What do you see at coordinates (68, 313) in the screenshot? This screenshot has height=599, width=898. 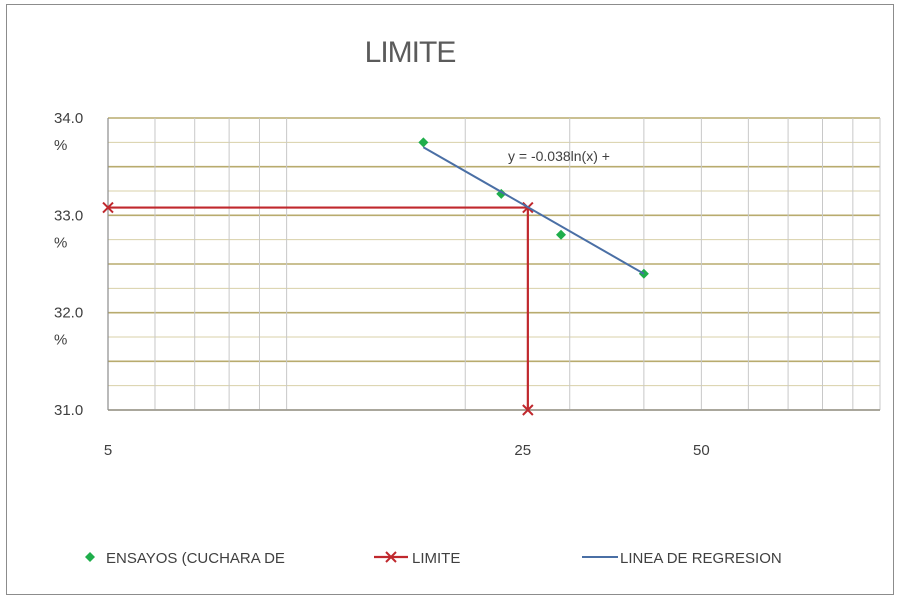 I see `y-tick-label: 32.0` at bounding box center [68, 313].